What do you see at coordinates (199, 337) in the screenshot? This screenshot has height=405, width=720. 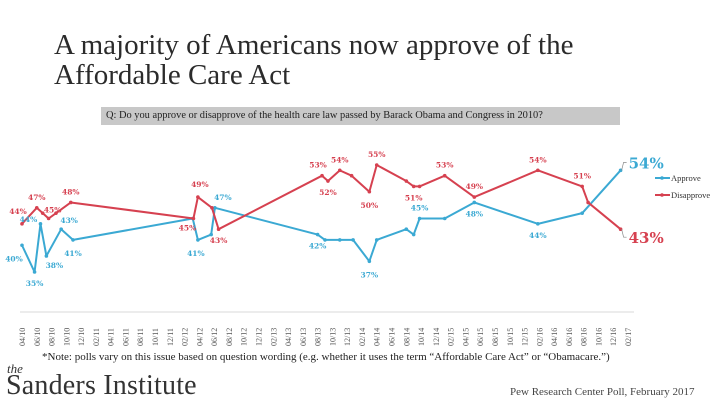 I see `x-tick-label: 04/12` at bounding box center [199, 337].